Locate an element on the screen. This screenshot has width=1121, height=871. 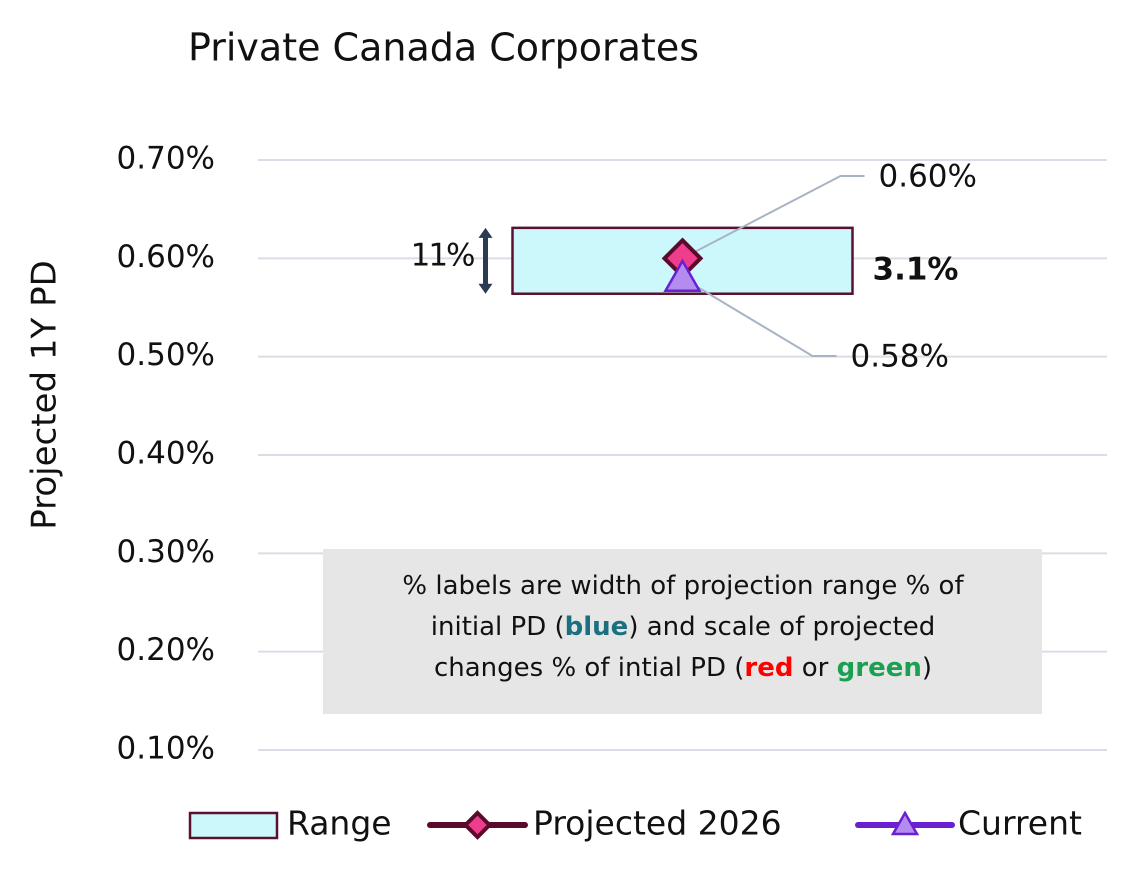
y-tick-label: 0.50% is located at coordinates (166, 355).